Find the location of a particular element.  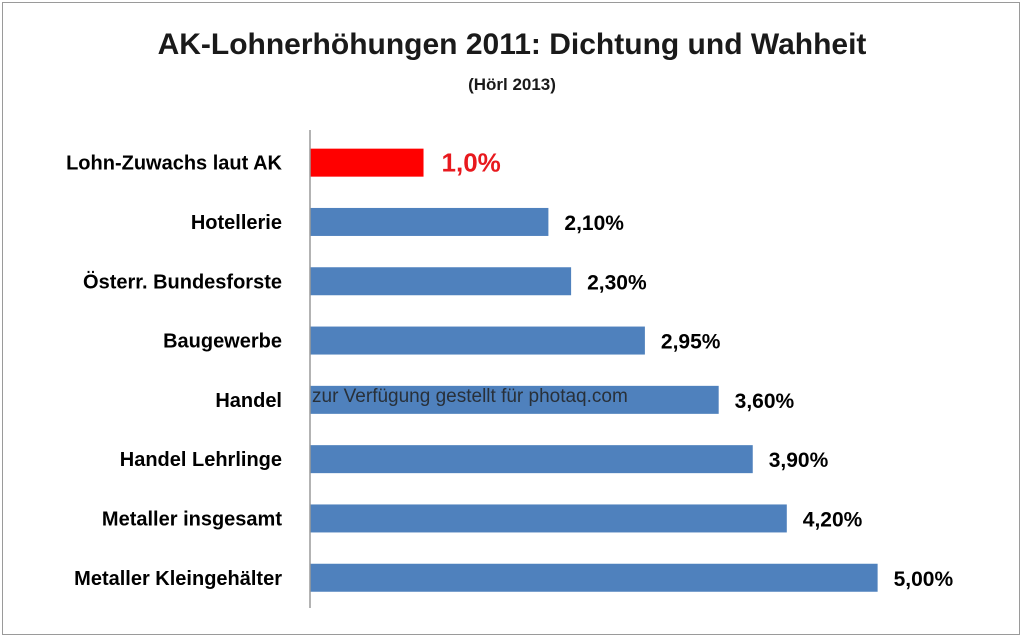

category-label-3: Baugewerbe is located at coordinates (222, 342).